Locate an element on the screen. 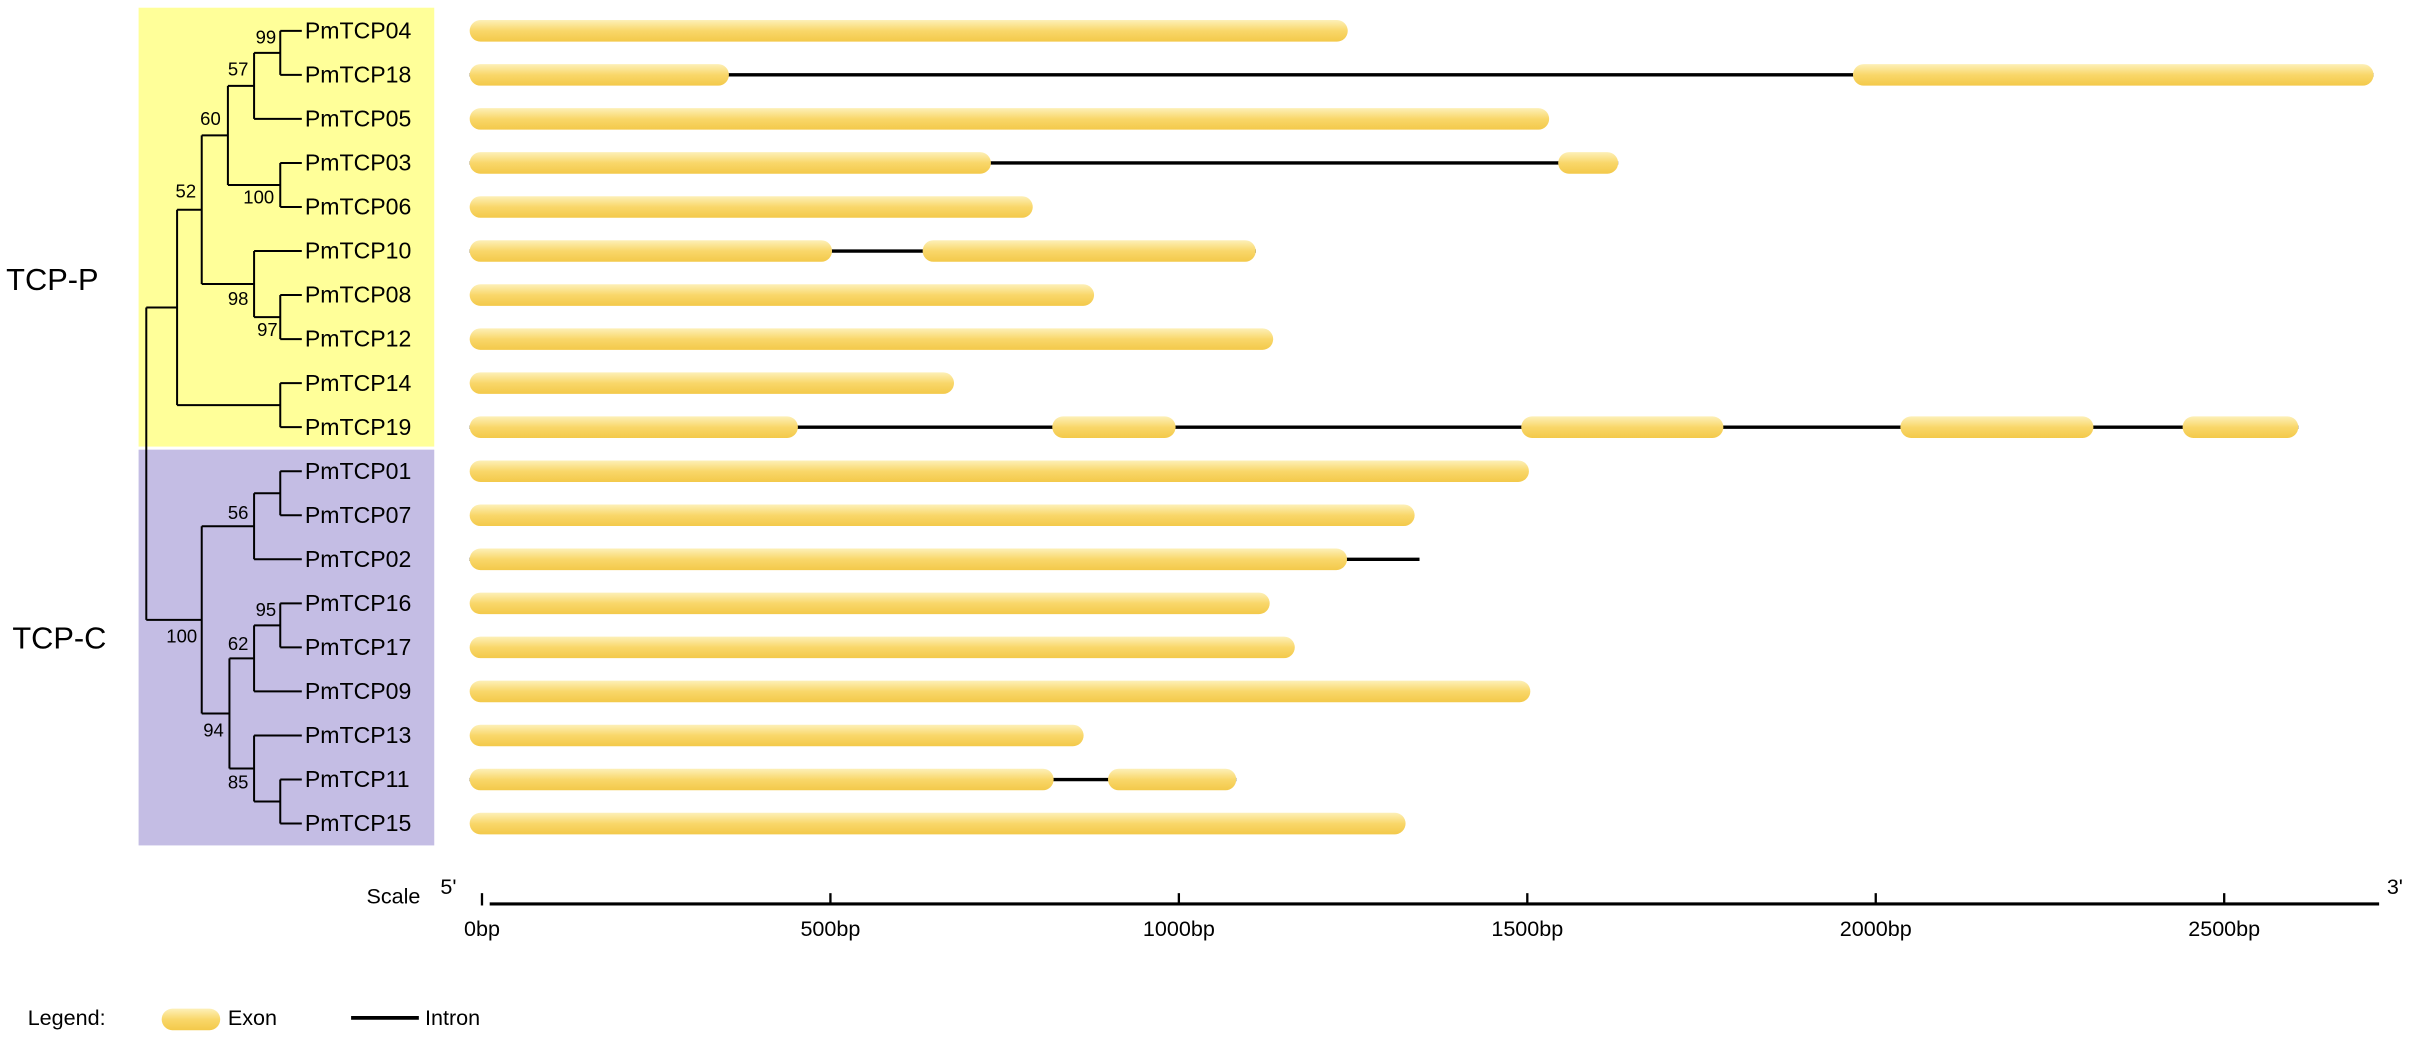 Image resolution: width=2413 pixels, height=1041 pixels. scale-label: Scale is located at coordinates (393, 895).